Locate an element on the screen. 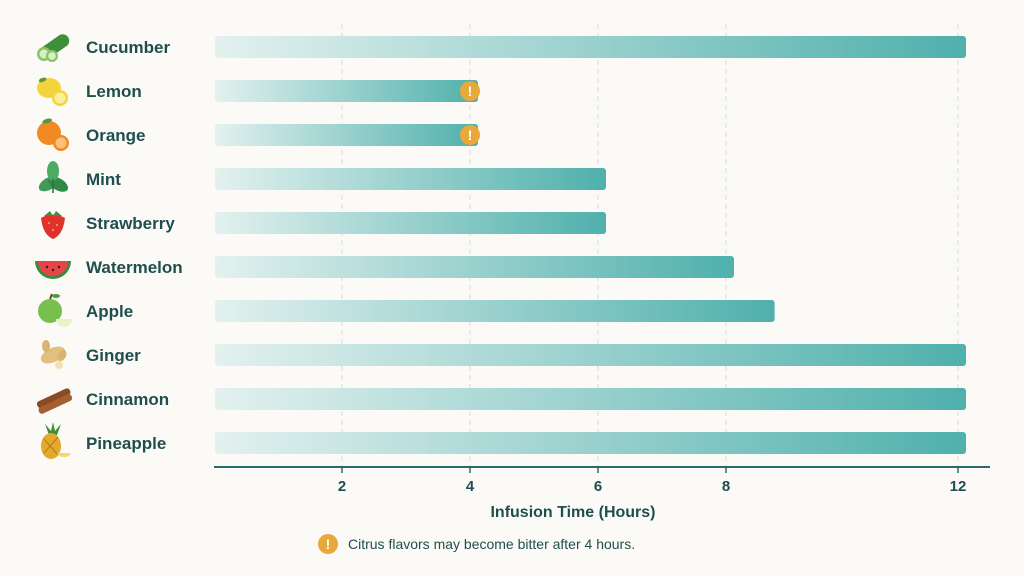 The image size is (1024, 576). category-label: Cinnamon is located at coordinates (127, 399).